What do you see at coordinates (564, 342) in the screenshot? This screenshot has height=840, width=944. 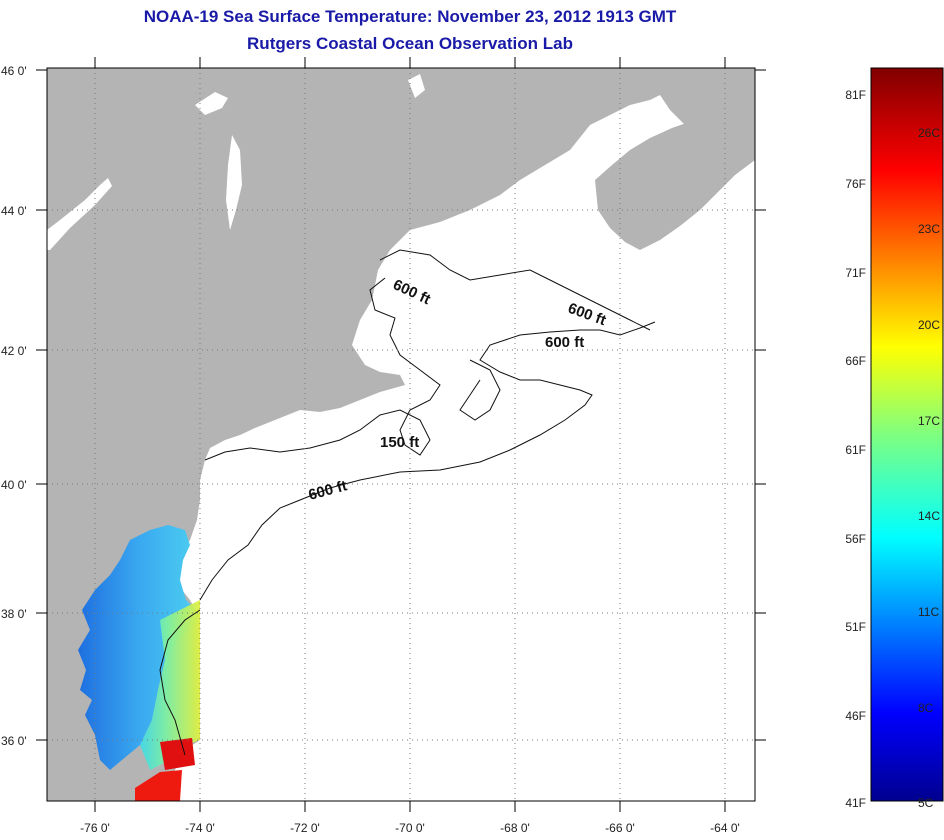 I see `contour-label-georges: 600 ft` at bounding box center [564, 342].